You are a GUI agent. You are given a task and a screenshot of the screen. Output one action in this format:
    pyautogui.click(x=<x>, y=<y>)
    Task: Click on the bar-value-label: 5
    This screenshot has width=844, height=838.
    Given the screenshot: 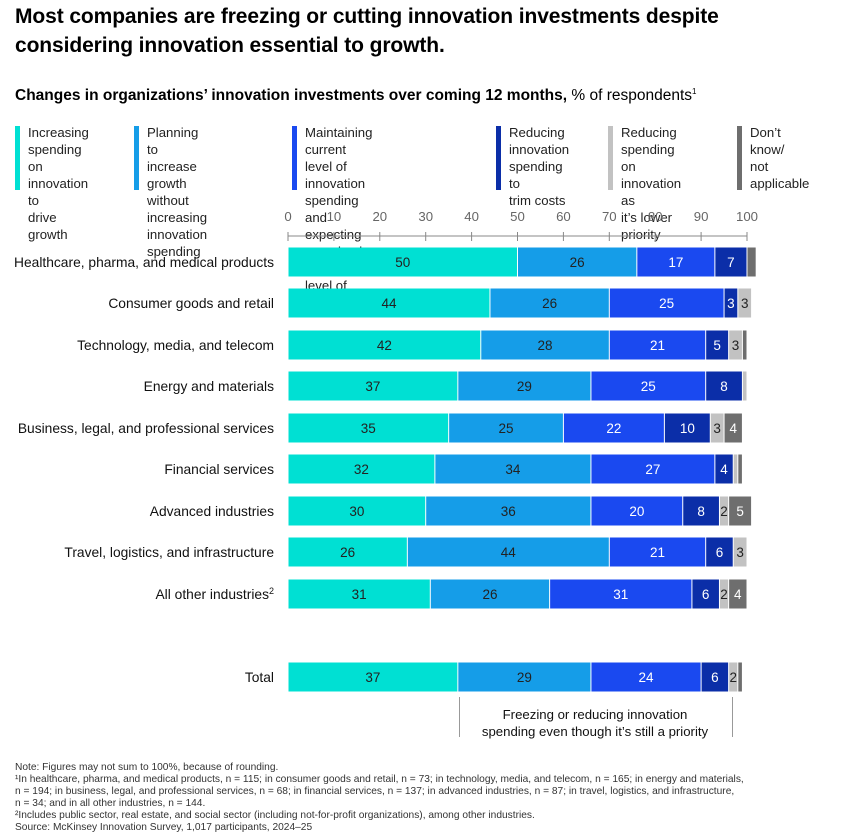 What is the action you would take?
    pyautogui.click(x=740, y=511)
    